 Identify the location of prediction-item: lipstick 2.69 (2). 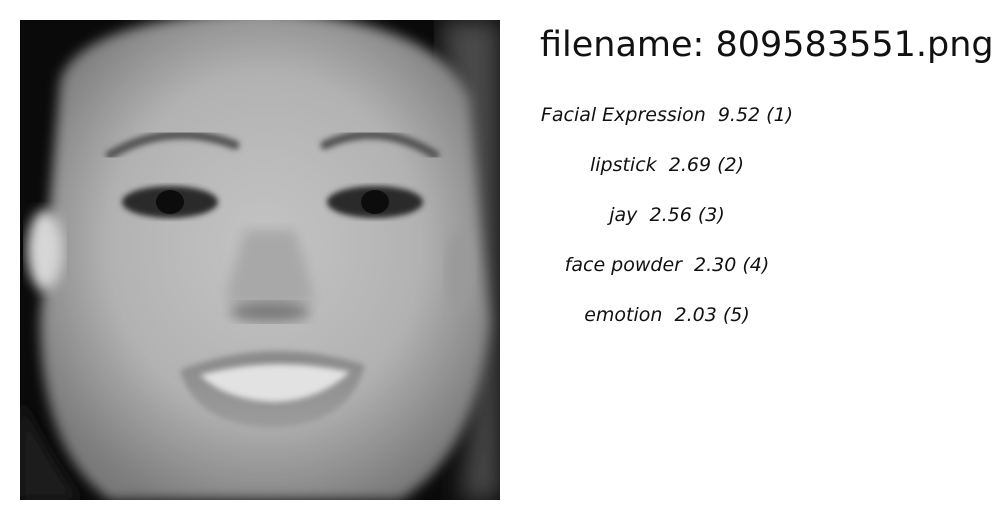
(667, 165).